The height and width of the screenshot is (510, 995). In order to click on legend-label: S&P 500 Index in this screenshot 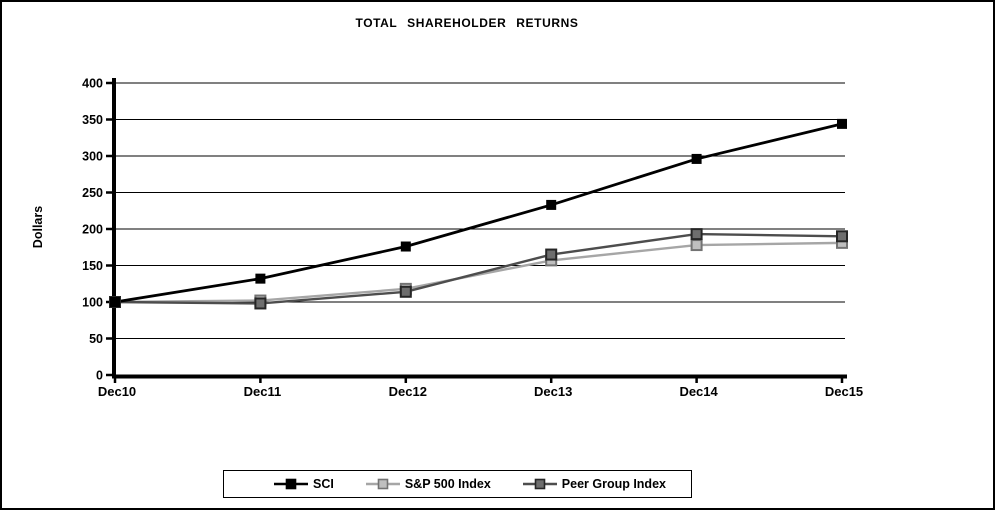, I will do `click(447, 484)`.